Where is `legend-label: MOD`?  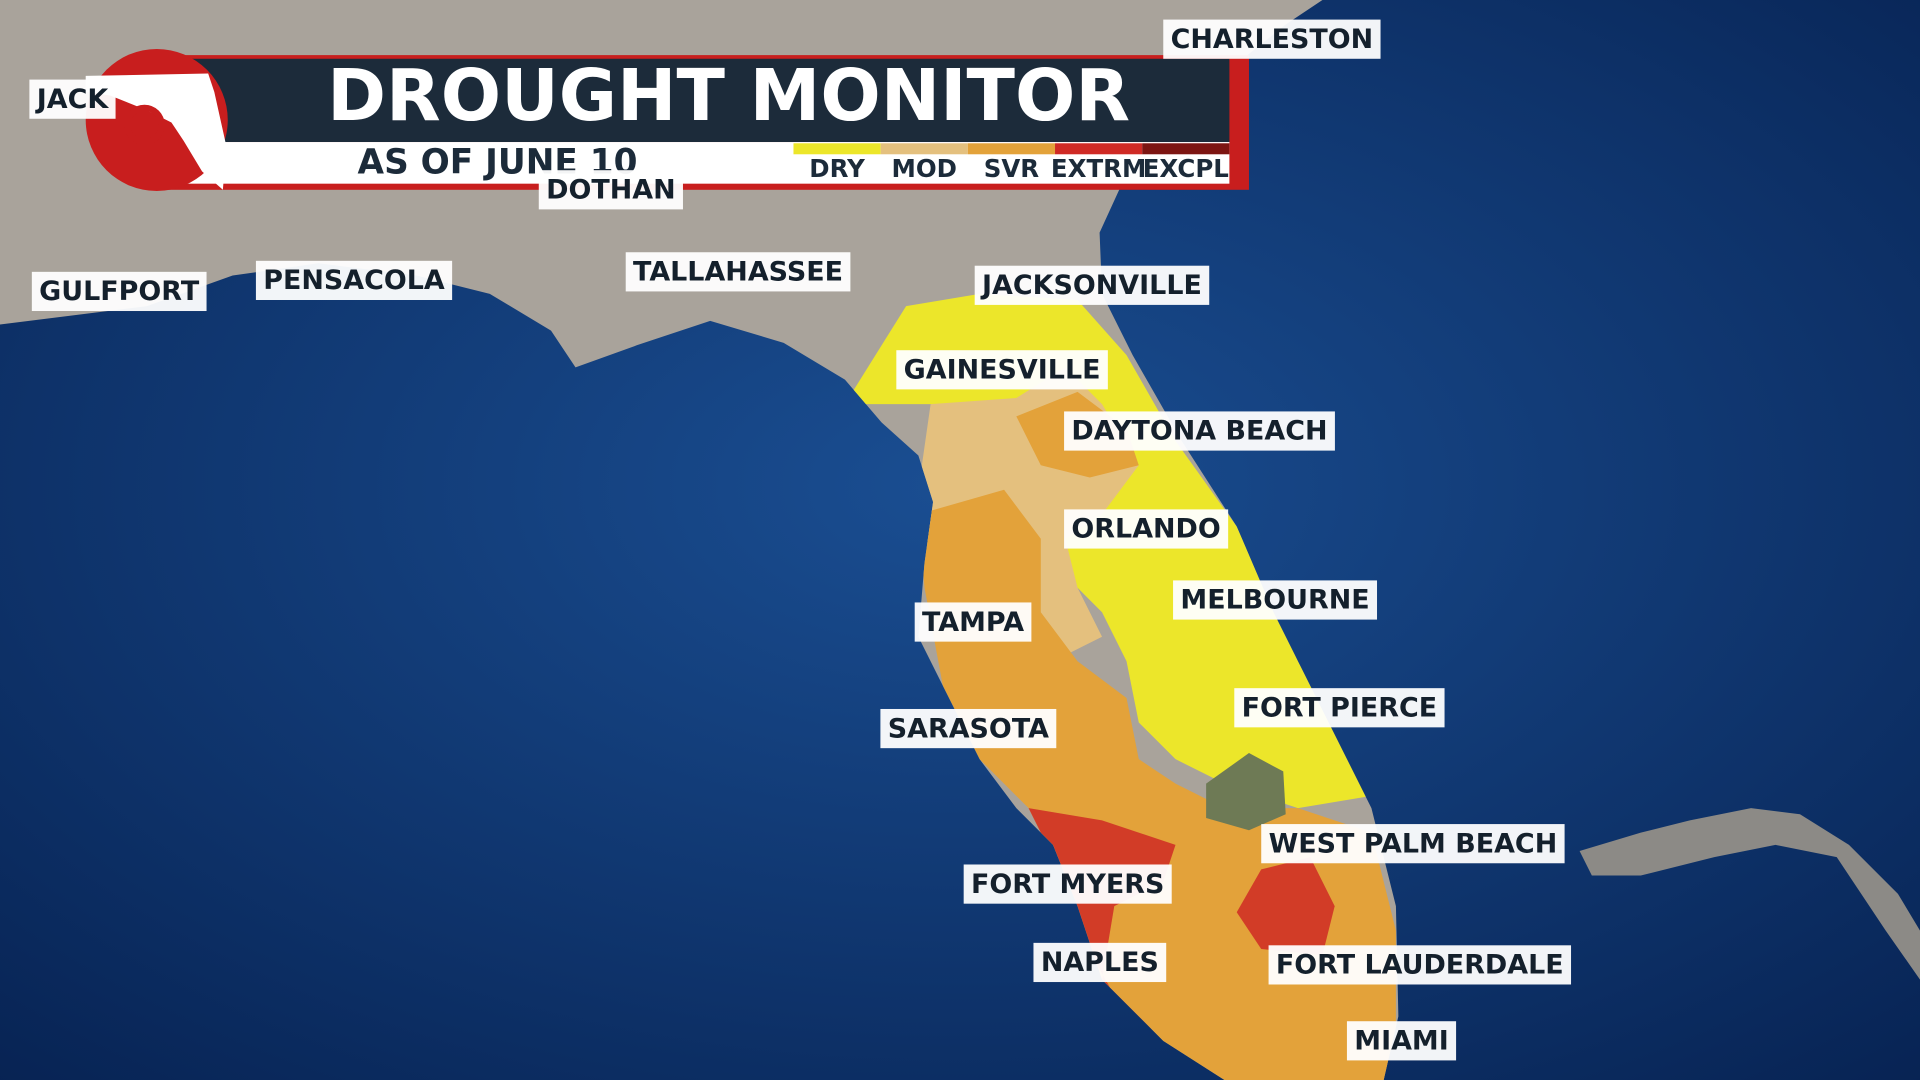 legend-label: MOD is located at coordinates (924, 168).